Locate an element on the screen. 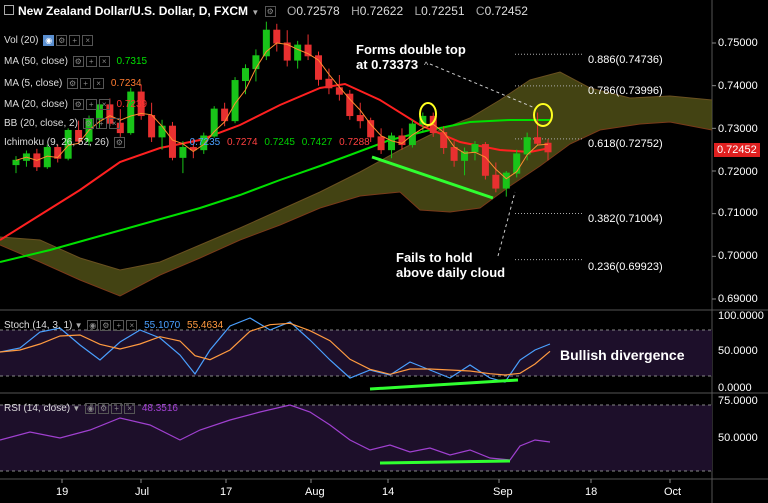  stoch-legend: Stoch (14, 3, 1) ▼ ◉ ⚙ + × 55.1070 55.4634 is located at coordinates (114, 326).